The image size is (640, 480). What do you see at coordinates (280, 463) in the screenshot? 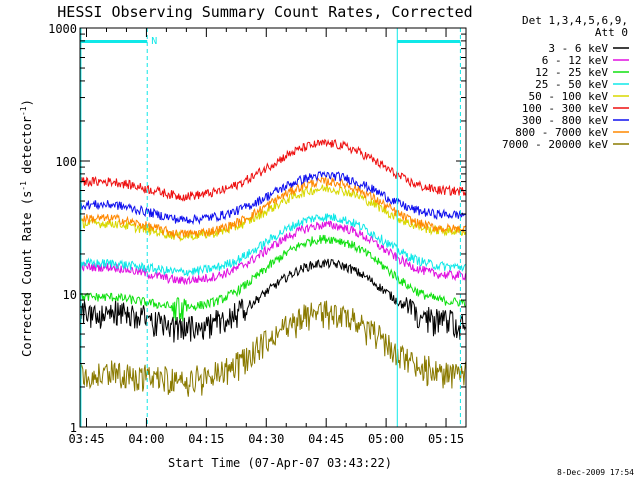
I see `x-axis-label: Start Time (07-Apr-07 03:43:22)` at bounding box center [280, 463].